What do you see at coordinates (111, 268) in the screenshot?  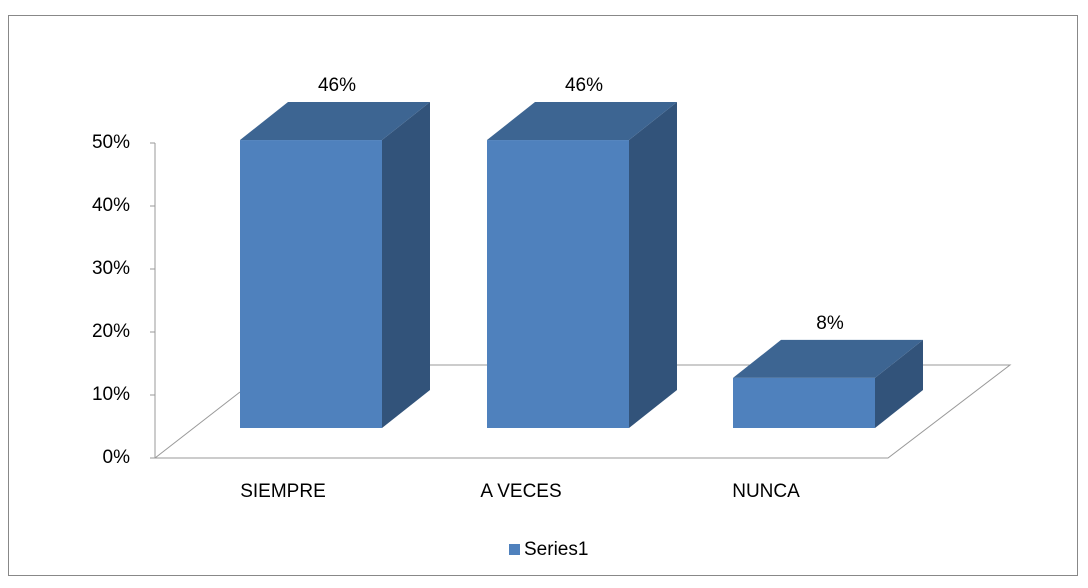 I see `y-tick-label: 30%` at bounding box center [111, 268].